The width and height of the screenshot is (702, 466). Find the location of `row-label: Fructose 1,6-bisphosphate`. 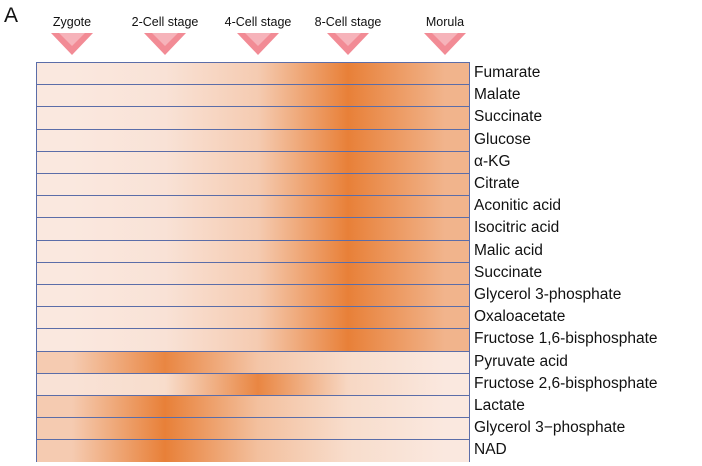

row-label: Fructose 1,6-bisphosphate is located at coordinates (566, 339).